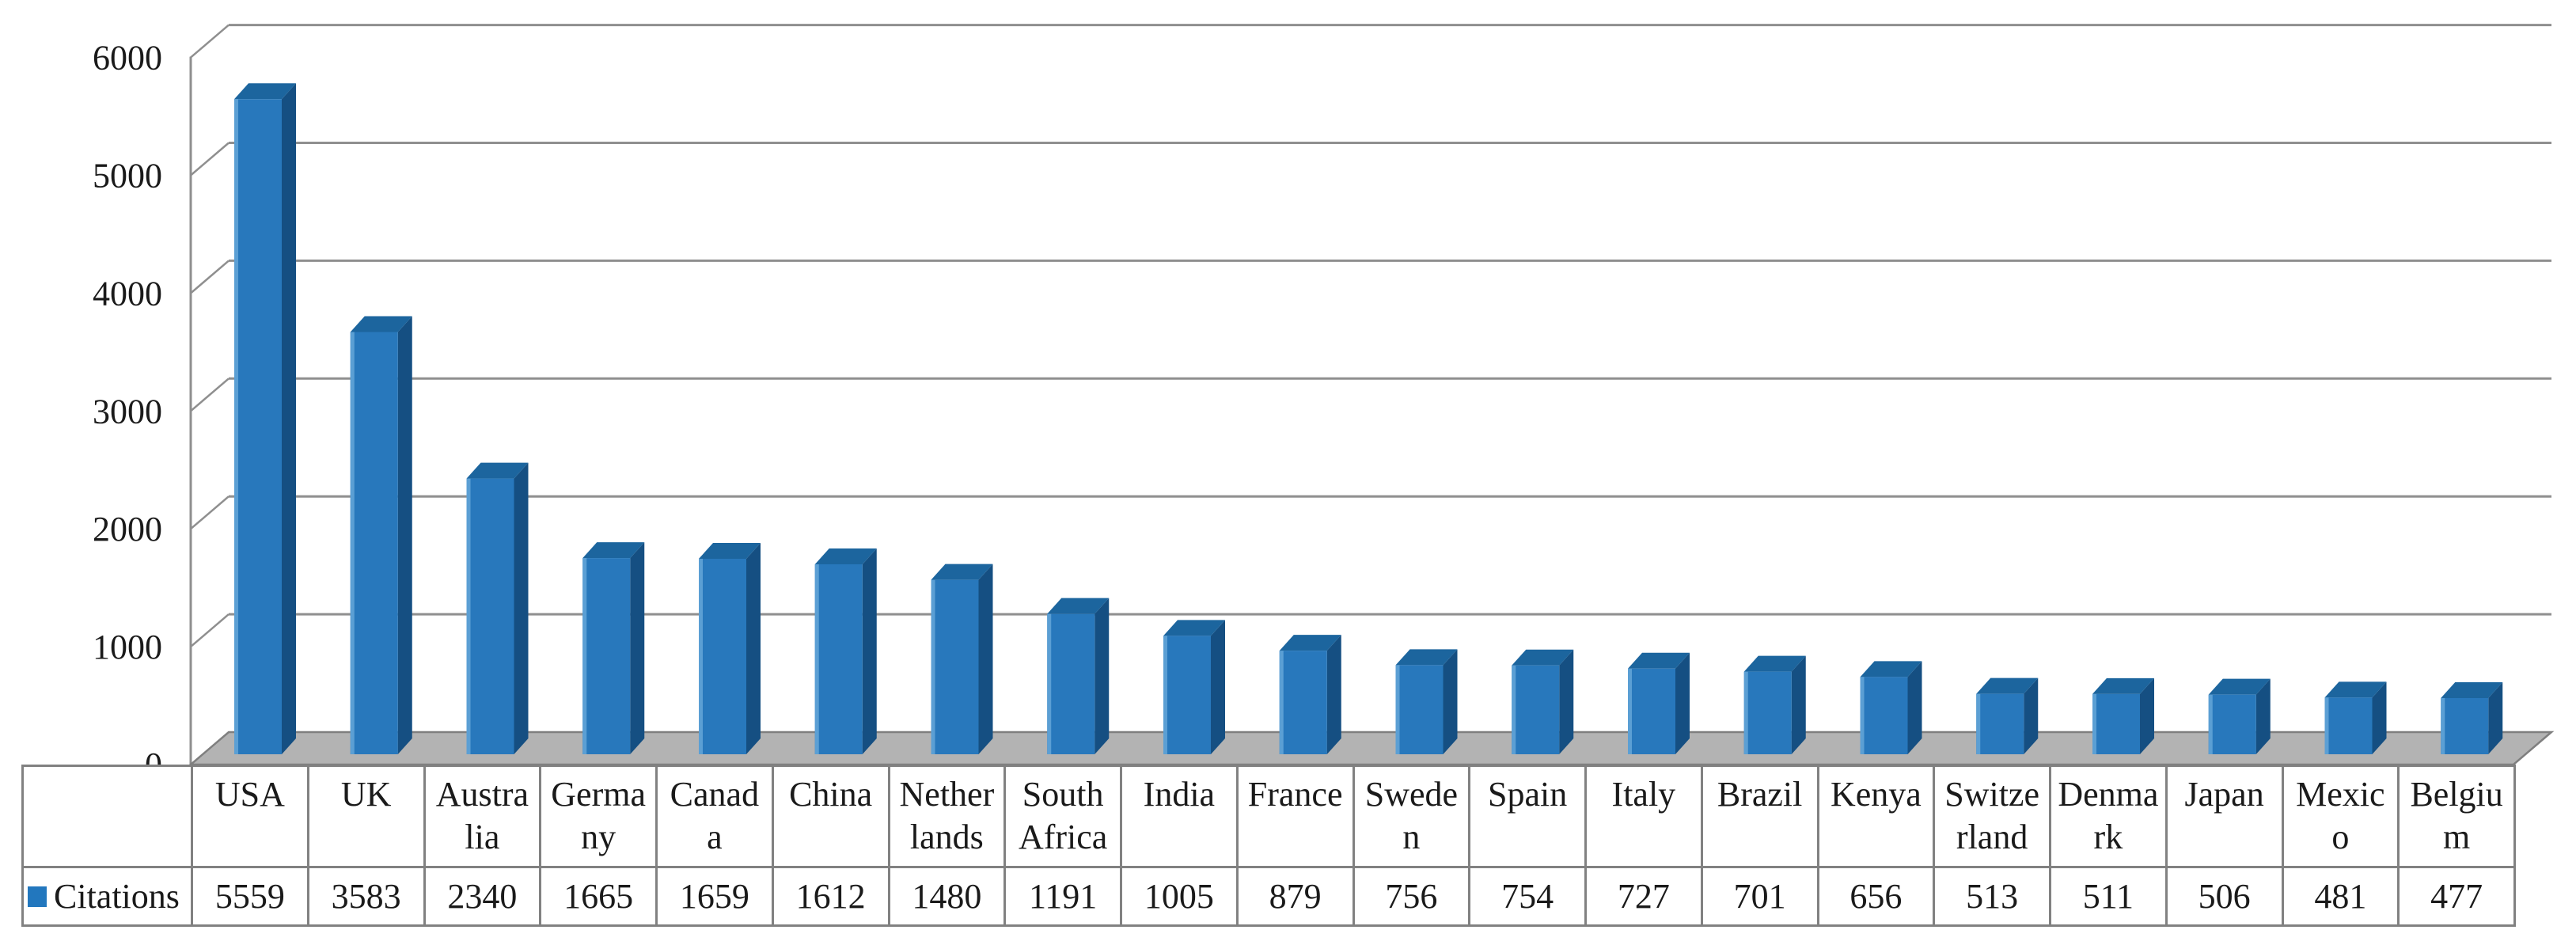 Image resolution: width=2576 pixels, height=945 pixels. I want to click on bar-japan, so click(2239, 716).